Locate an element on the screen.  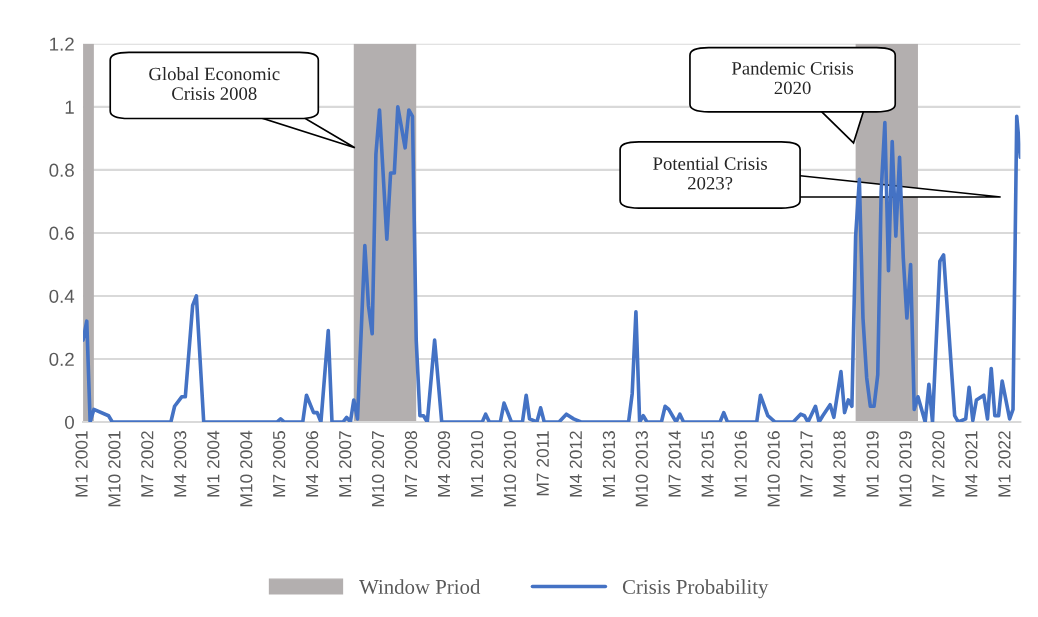
x-tick-label: M10 2004 is located at coordinates (246, 468).